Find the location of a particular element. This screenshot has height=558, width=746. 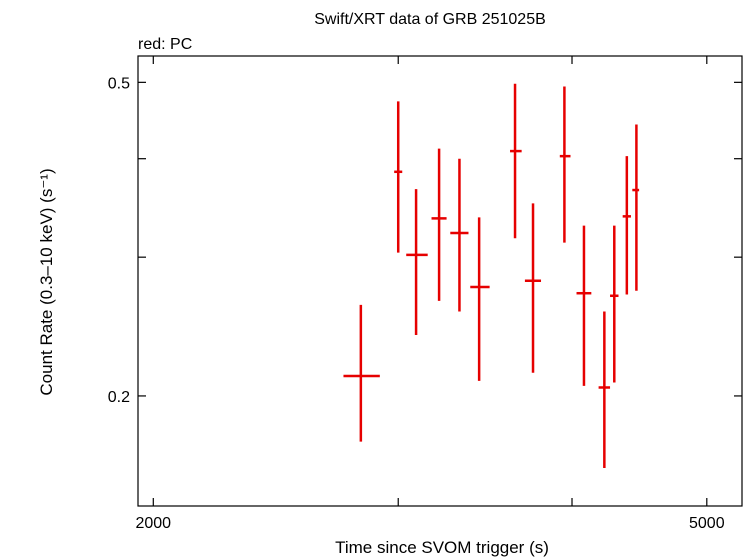

chart-subtitle: red: PC is located at coordinates (165, 44).